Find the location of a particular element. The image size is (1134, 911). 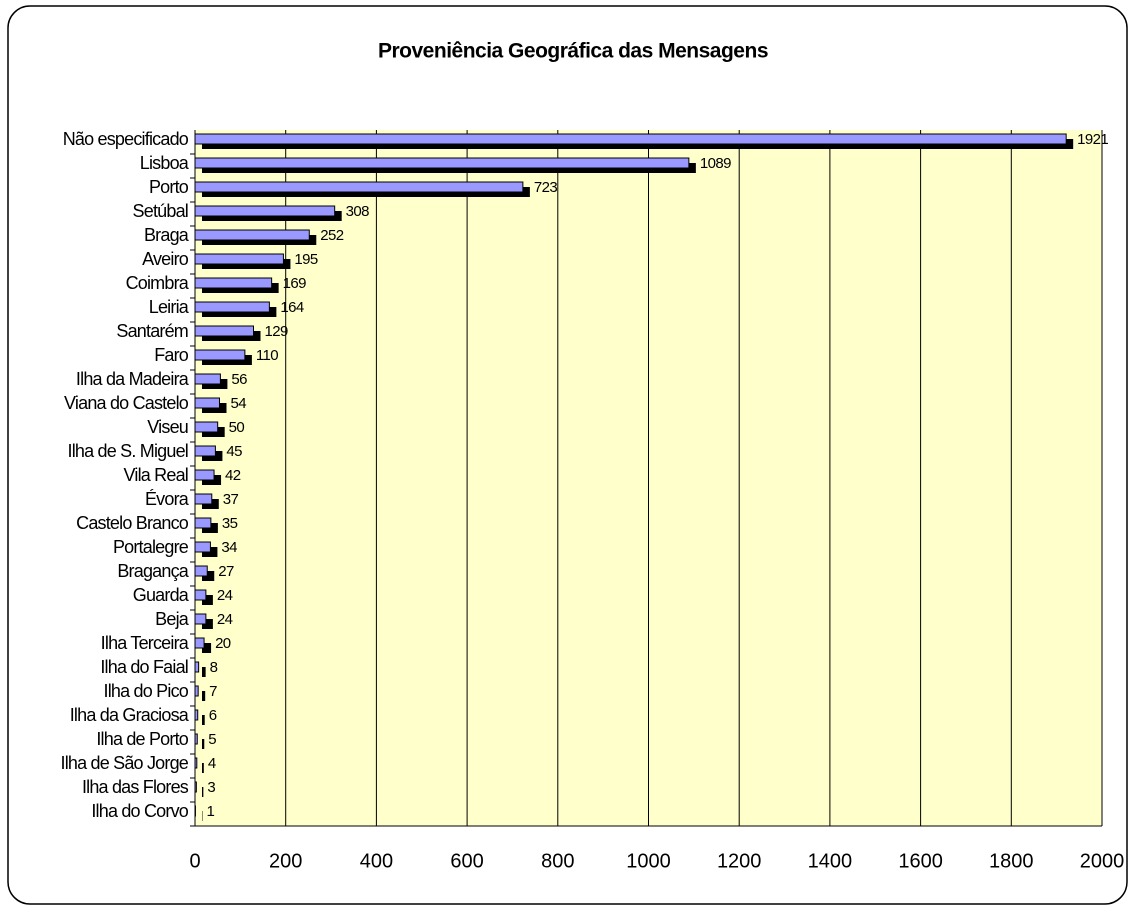

y-tick-label: Leiria is located at coordinates (169, 307).